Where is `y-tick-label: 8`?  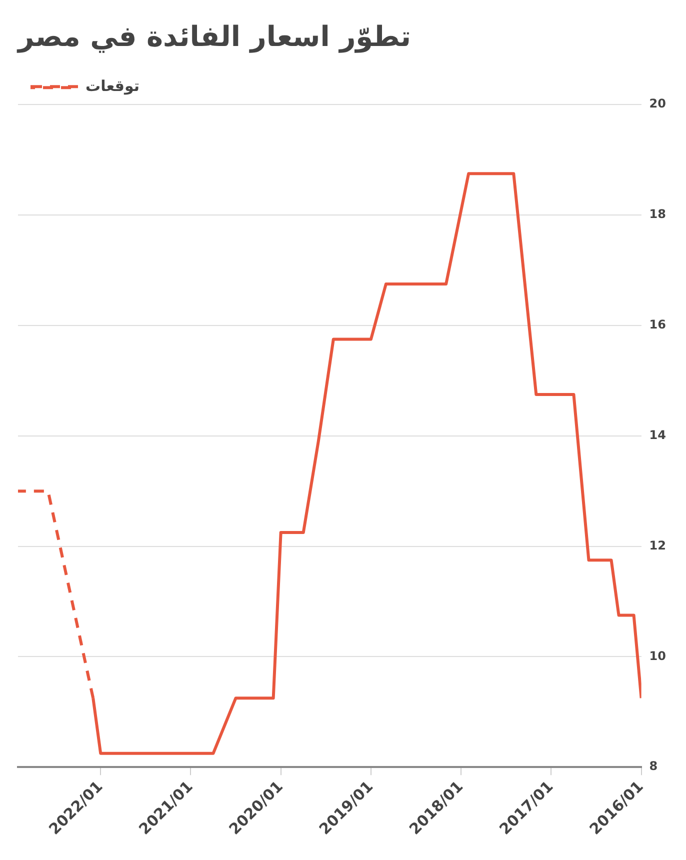
y-tick-label: 8 is located at coordinates (653, 766).